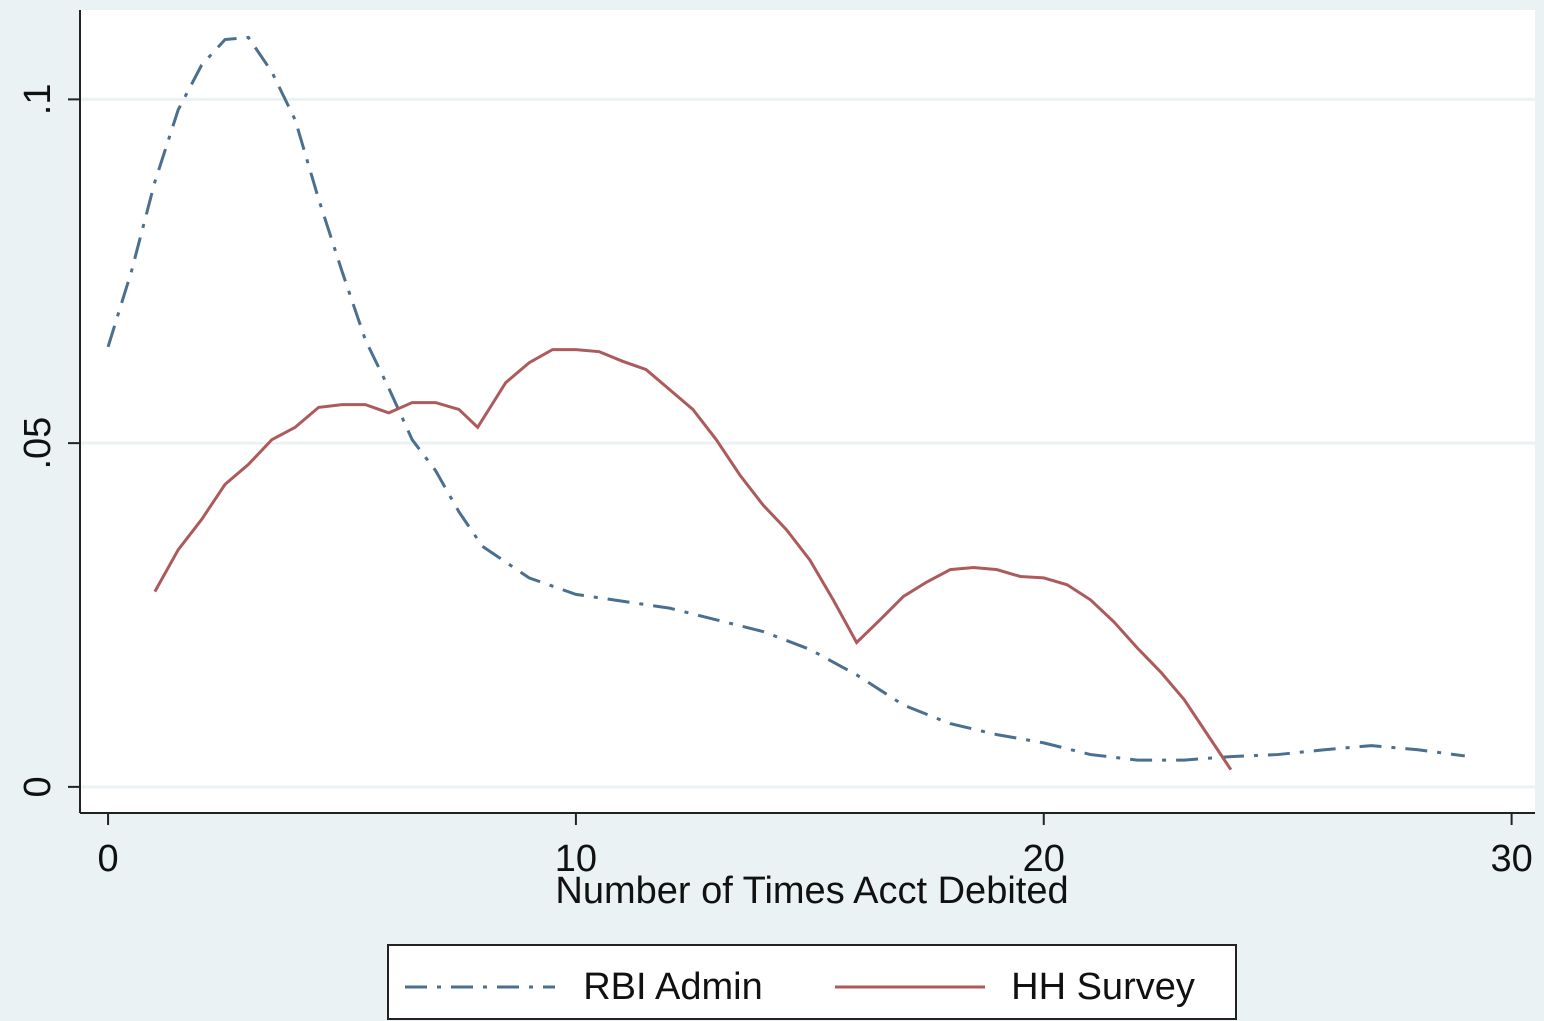 The width and height of the screenshot is (1544, 1021). What do you see at coordinates (811, 891) in the screenshot?
I see `x-axis-label: Number of Times Acct Debited` at bounding box center [811, 891].